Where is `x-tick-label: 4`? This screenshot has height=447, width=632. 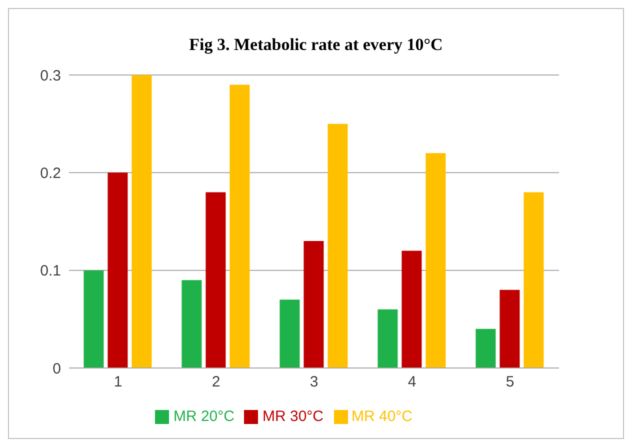 x-tick-label: 4 is located at coordinates (412, 382).